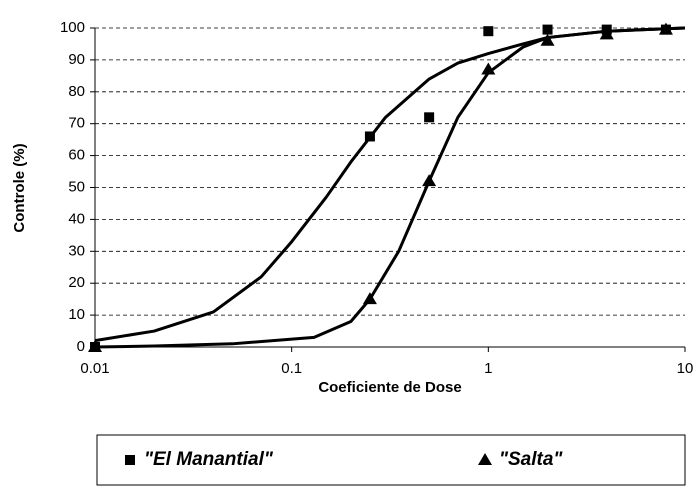  Describe the element at coordinates (76, 282) in the screenshot. I see `y-tick-label: 20` at that location.